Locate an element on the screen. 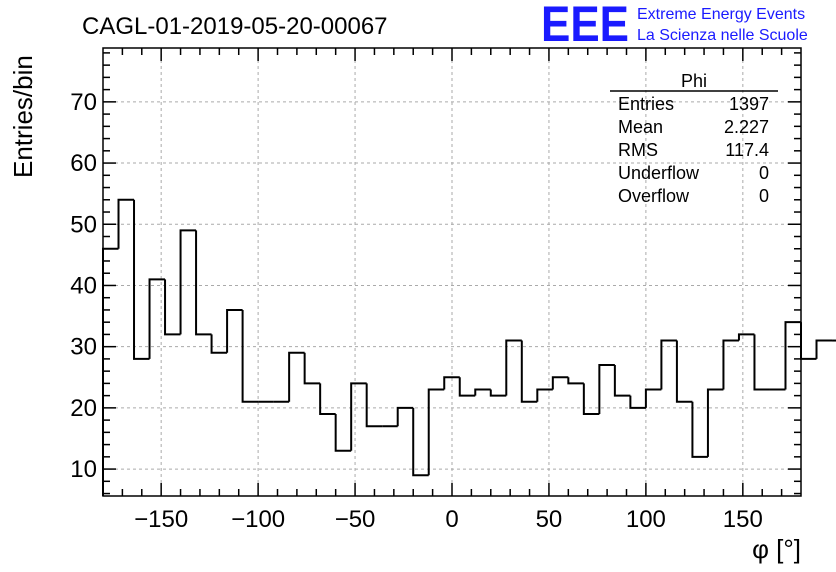  x-tick-label-6: 150 is located at coordinates (743, 519).